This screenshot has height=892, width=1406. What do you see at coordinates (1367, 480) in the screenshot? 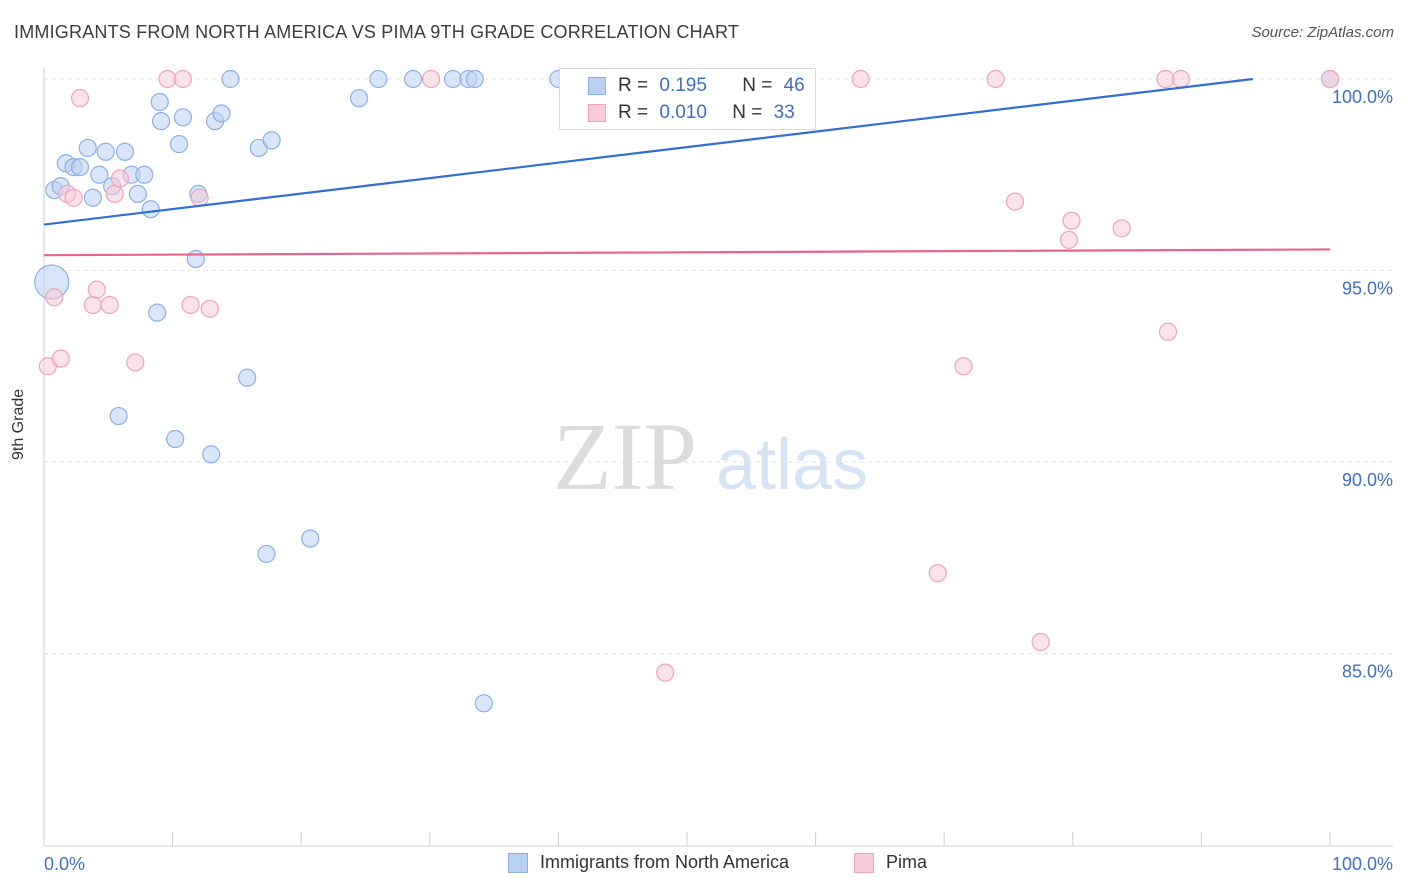
I see `y-tick-label: 90.0%` at bounding box center [1367, 480].